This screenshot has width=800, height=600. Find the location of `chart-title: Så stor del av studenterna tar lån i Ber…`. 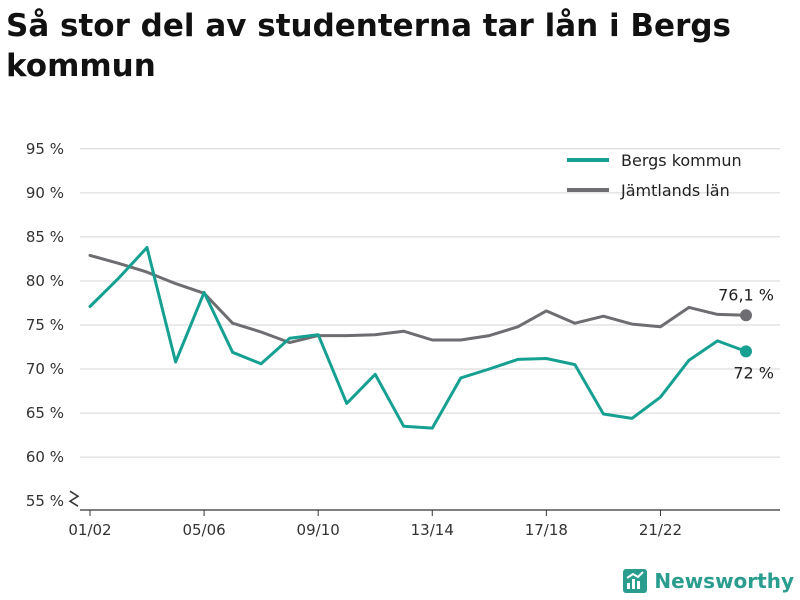

chart-title: Så stor del av studenterna tar lån i Ber… is located at coordinates (369, 46).